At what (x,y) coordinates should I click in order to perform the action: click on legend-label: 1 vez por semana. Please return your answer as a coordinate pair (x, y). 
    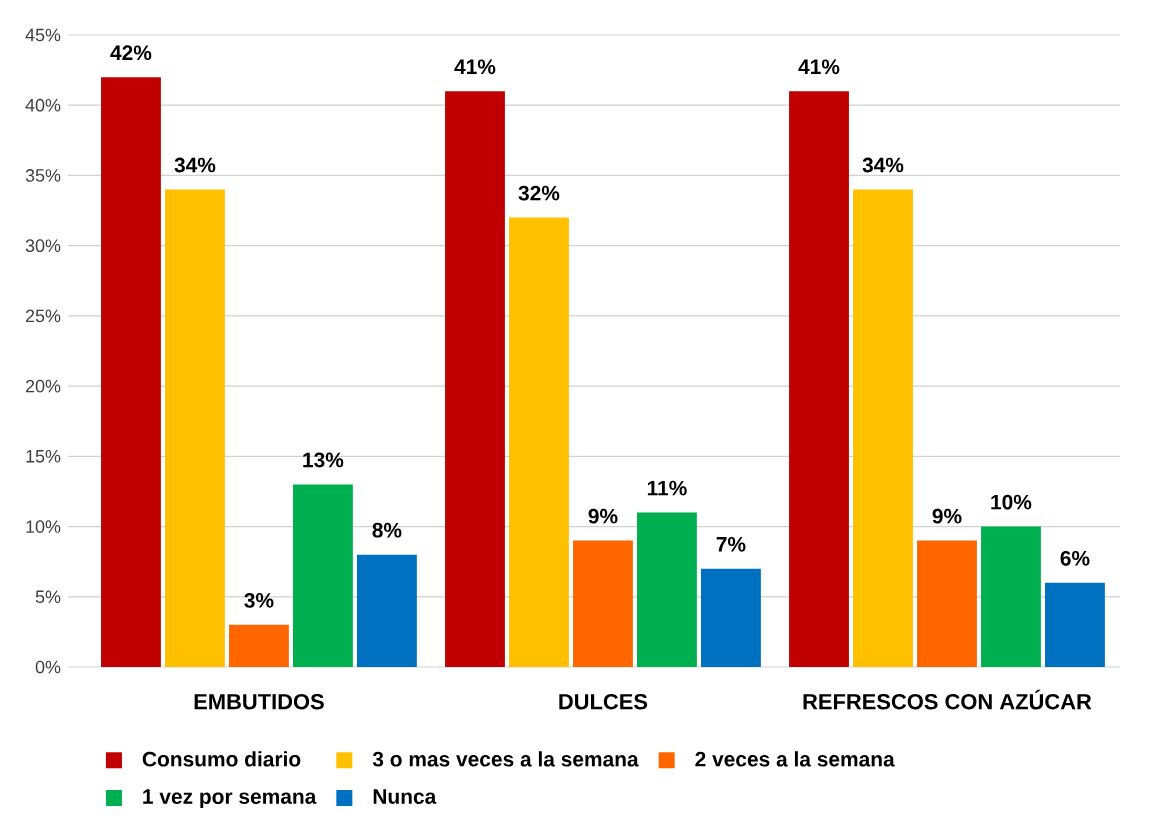
    Looking at the image, I should click on (230, 799).